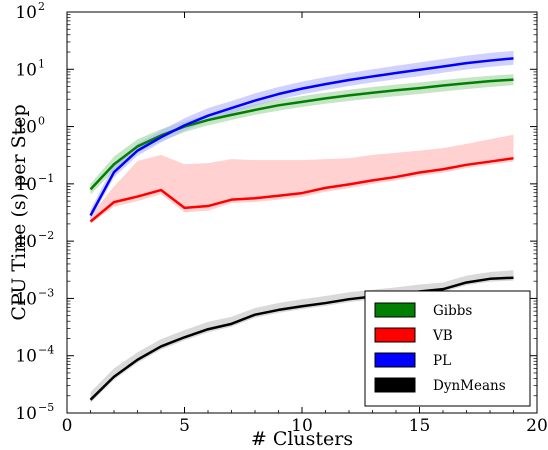 The height and width of the screenshot is (450, 548). Describe the element at coordinates (46, 292) in the screenshot. I see `y-tick-exponent: −3` at that location.